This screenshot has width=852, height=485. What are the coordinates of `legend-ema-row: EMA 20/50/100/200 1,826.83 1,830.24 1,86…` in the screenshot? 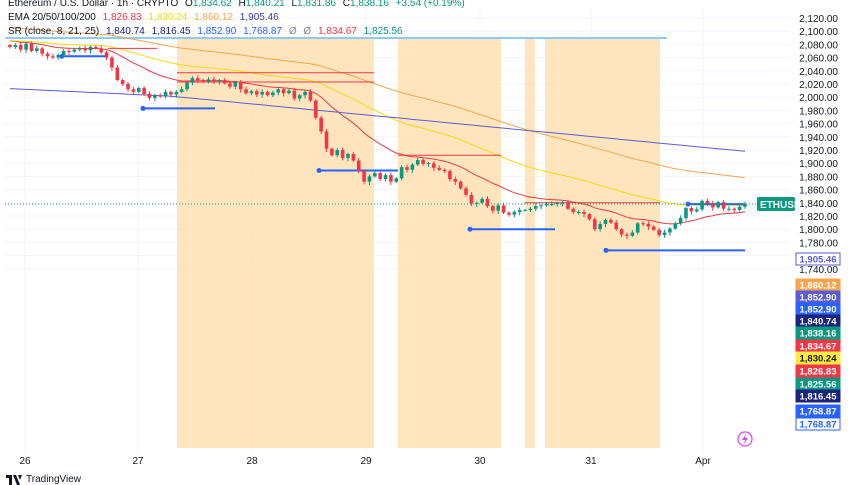 It's located at (145, 17).